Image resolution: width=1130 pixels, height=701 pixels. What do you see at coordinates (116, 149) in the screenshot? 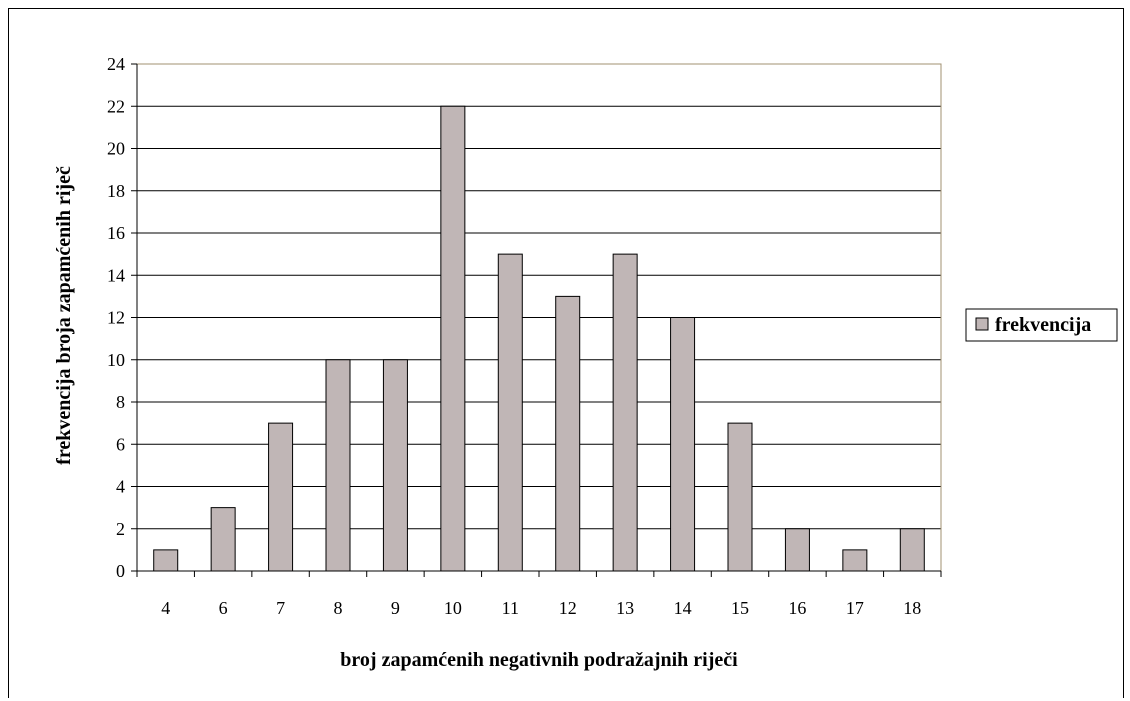
I see `y-tick-label: 20` at bounding box center [116, 149].